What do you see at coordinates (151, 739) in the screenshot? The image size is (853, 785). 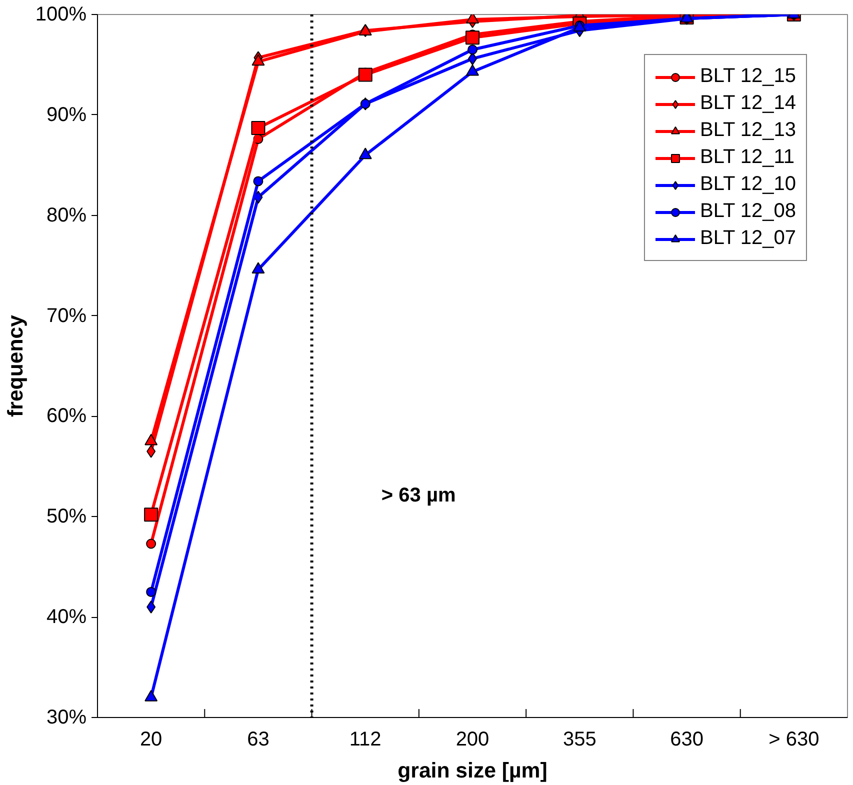 I see `x-tick-label: 20` at bounding box center [151, 739].